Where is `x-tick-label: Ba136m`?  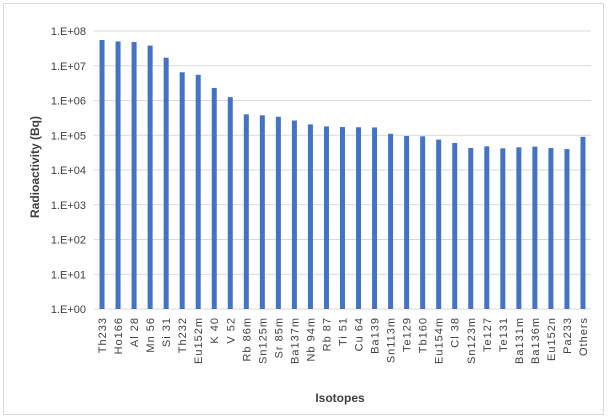
x-tick-label: Ba136m is located at coordinates (536, 340).